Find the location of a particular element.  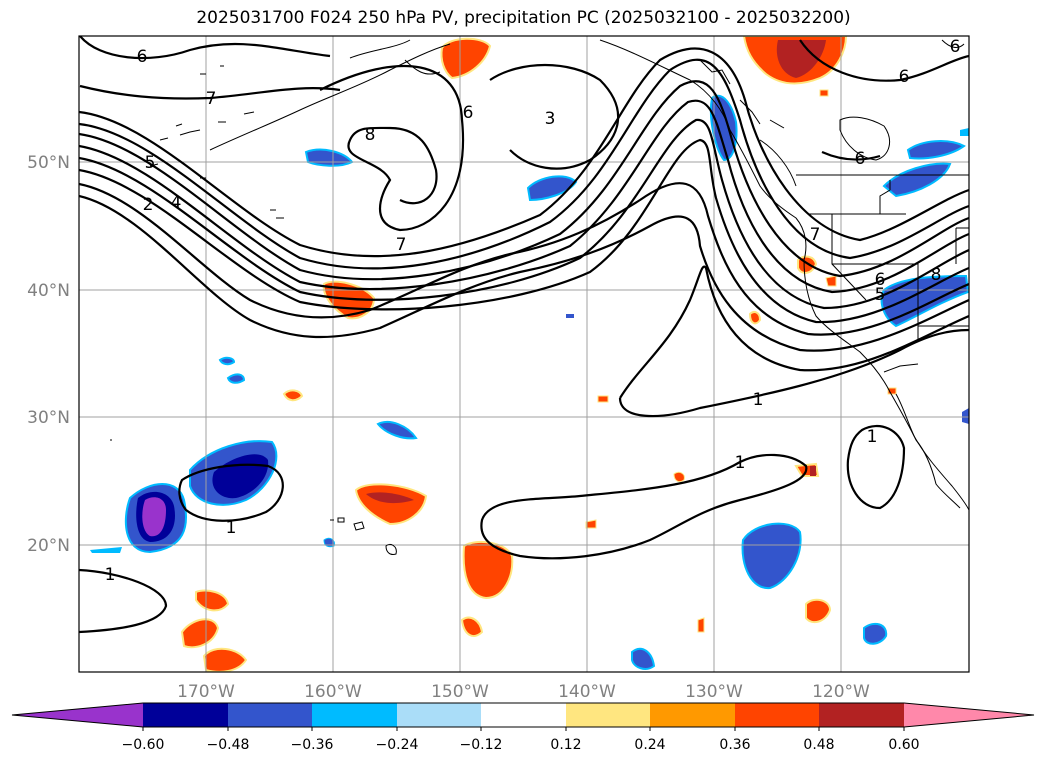

lon-label: 130°W is located at coordinates (714, 692).